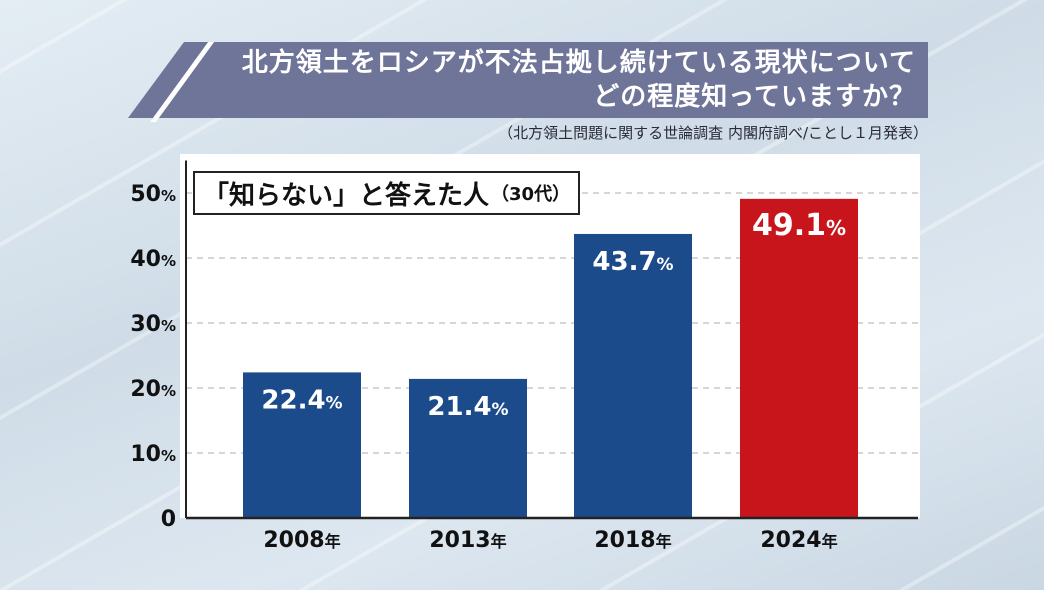  What do you see at coordinates (754, 97) in the screenshot?
I see `question-title-line2: どの程度知っていますか？` at bounding box center [754, 97].